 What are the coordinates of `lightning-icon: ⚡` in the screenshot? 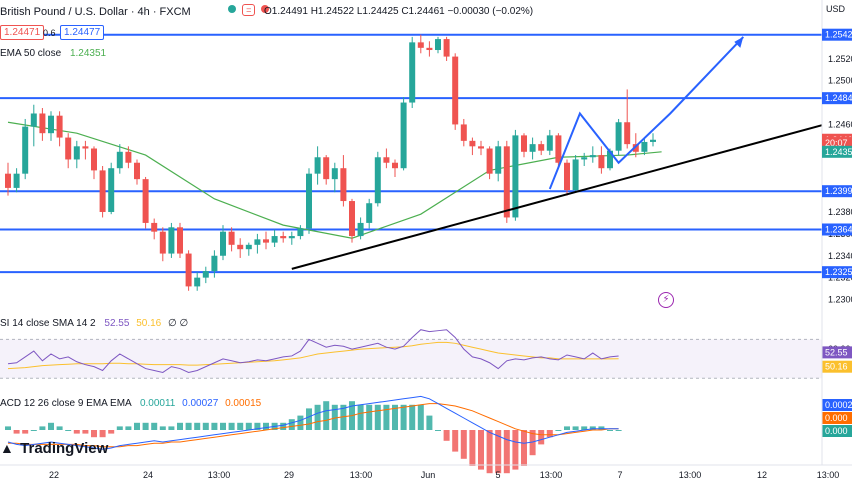 It's located at (666, 300).